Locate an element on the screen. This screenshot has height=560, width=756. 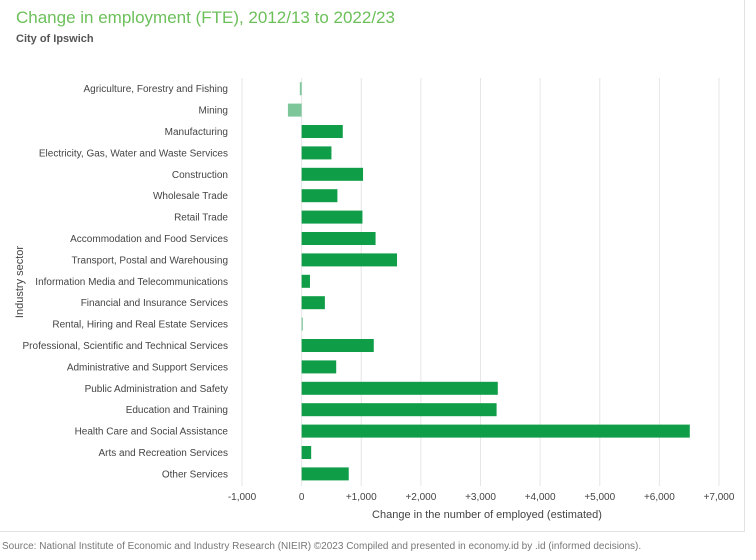
category-label: Transport, Postal and Warehousing is located at coordinates (149, 260).